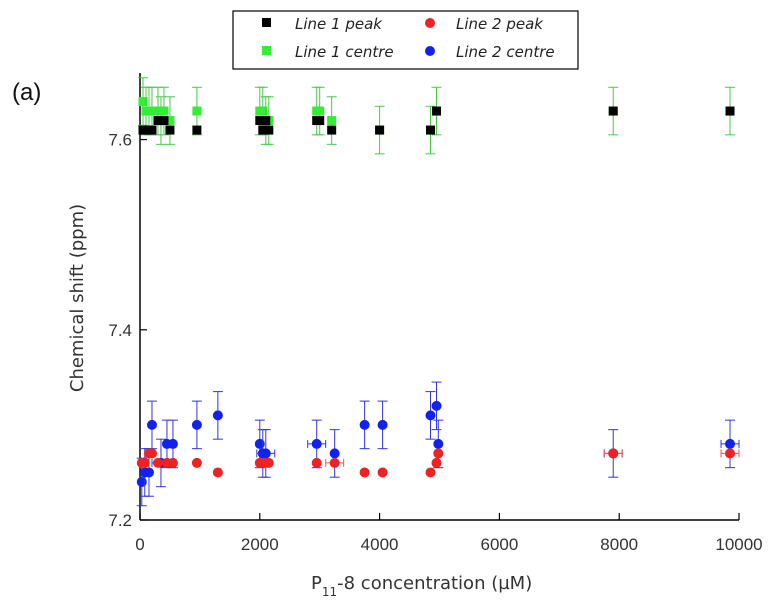 This screenshot has height=608, width=779. What do you see at coordinates (430, 23) in the screenshot?
I see `legend-marker-line2-peak` at bounding box center [430, 23].